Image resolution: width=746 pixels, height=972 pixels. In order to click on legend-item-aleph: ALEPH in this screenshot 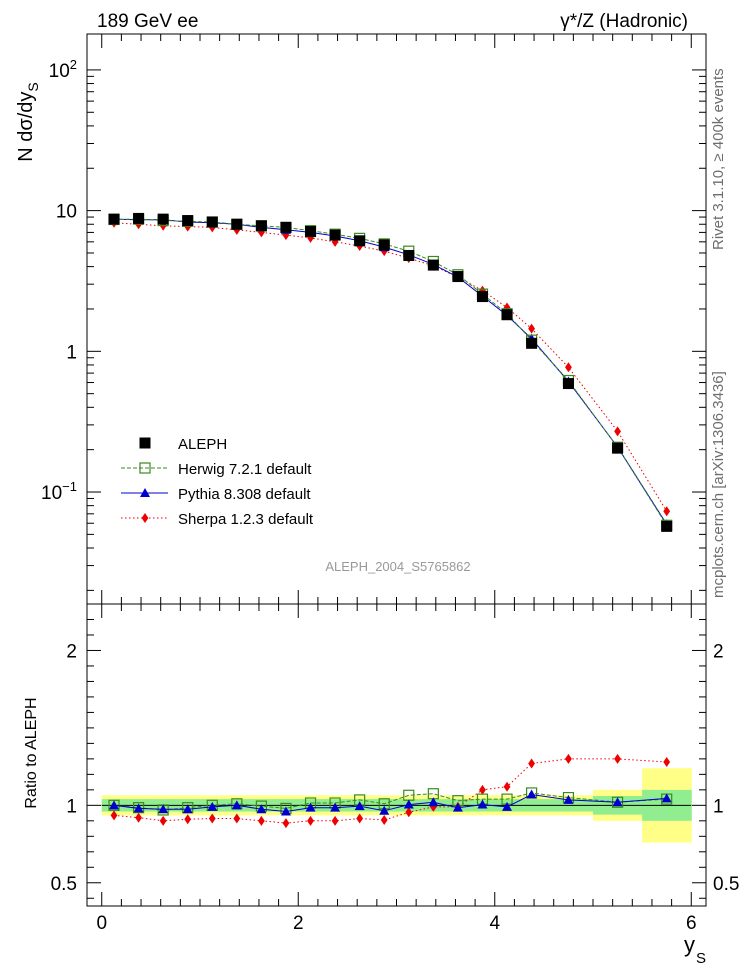, I will do `click(183, 444)`.